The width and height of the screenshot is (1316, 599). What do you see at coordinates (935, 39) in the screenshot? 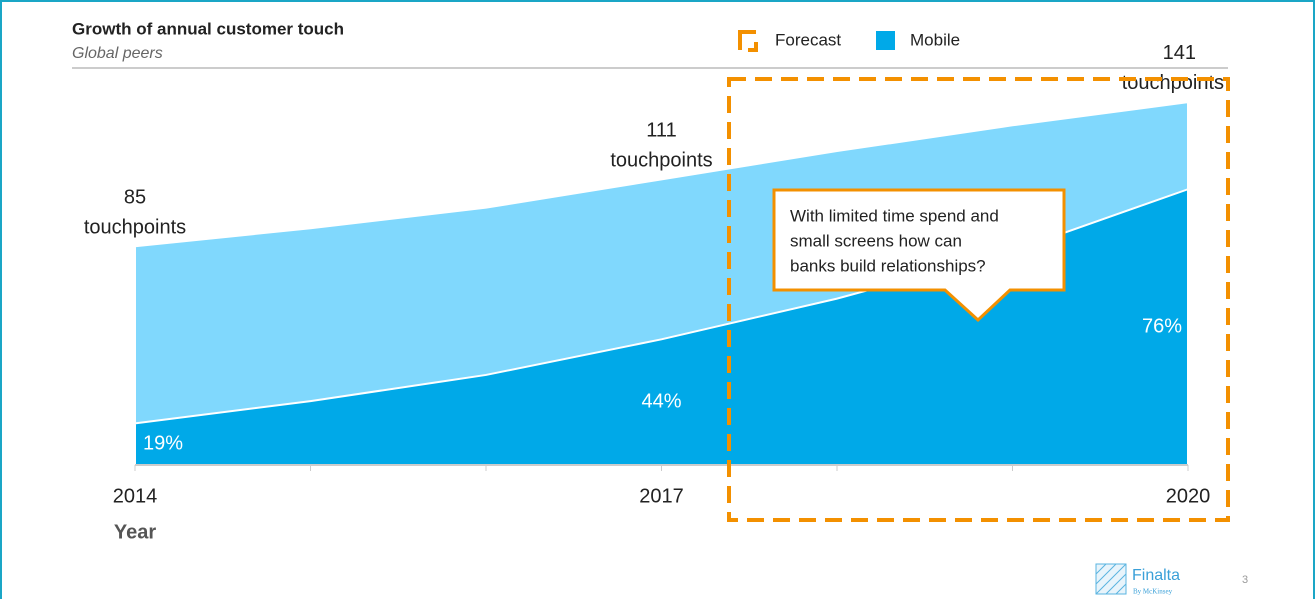
I see `legend-mobile: Mobile` at bounding box center [935, 39].